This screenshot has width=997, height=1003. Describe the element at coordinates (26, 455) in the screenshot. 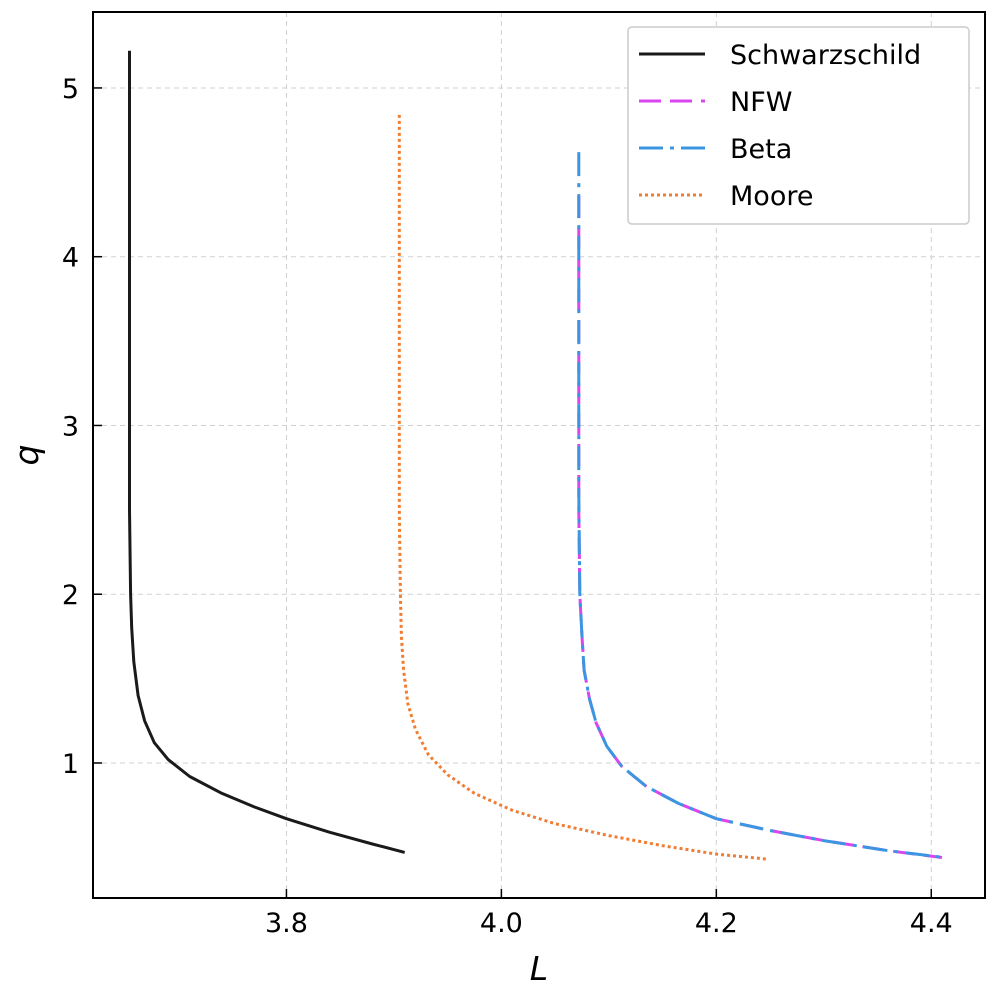

I see `y-axis-label: q` at that location.